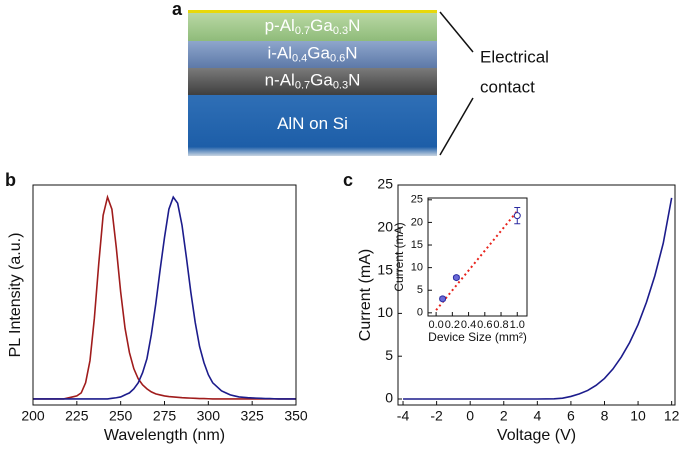 The image size is (685, 449). What do you see at coordinates (296, 416) in the screenshot?
I see `x-tick-label: 350` at bounding box center [296, 416].